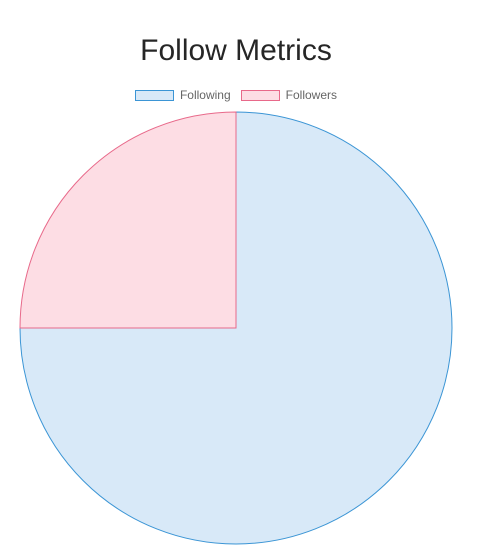 Image resolution: width=478 pixels, height=558 pixels. Describe the element at coordinates (236, 95) in the screenshot. I see `chart-legend: Following Followers` at that location.